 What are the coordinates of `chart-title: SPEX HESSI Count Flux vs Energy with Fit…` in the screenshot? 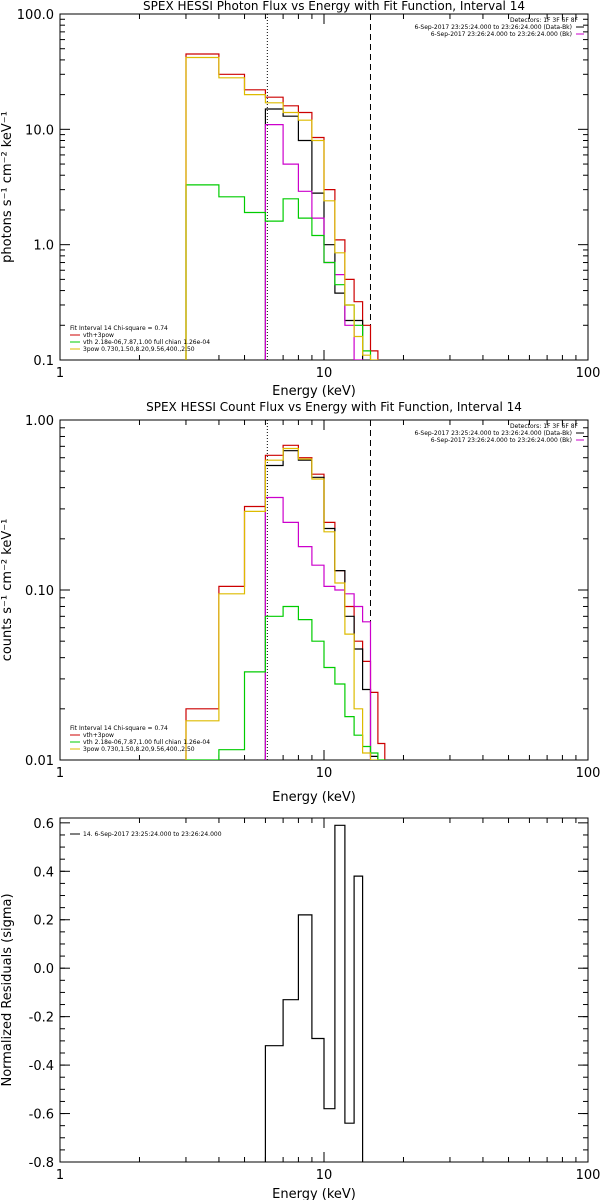 It's located at (334, 407).